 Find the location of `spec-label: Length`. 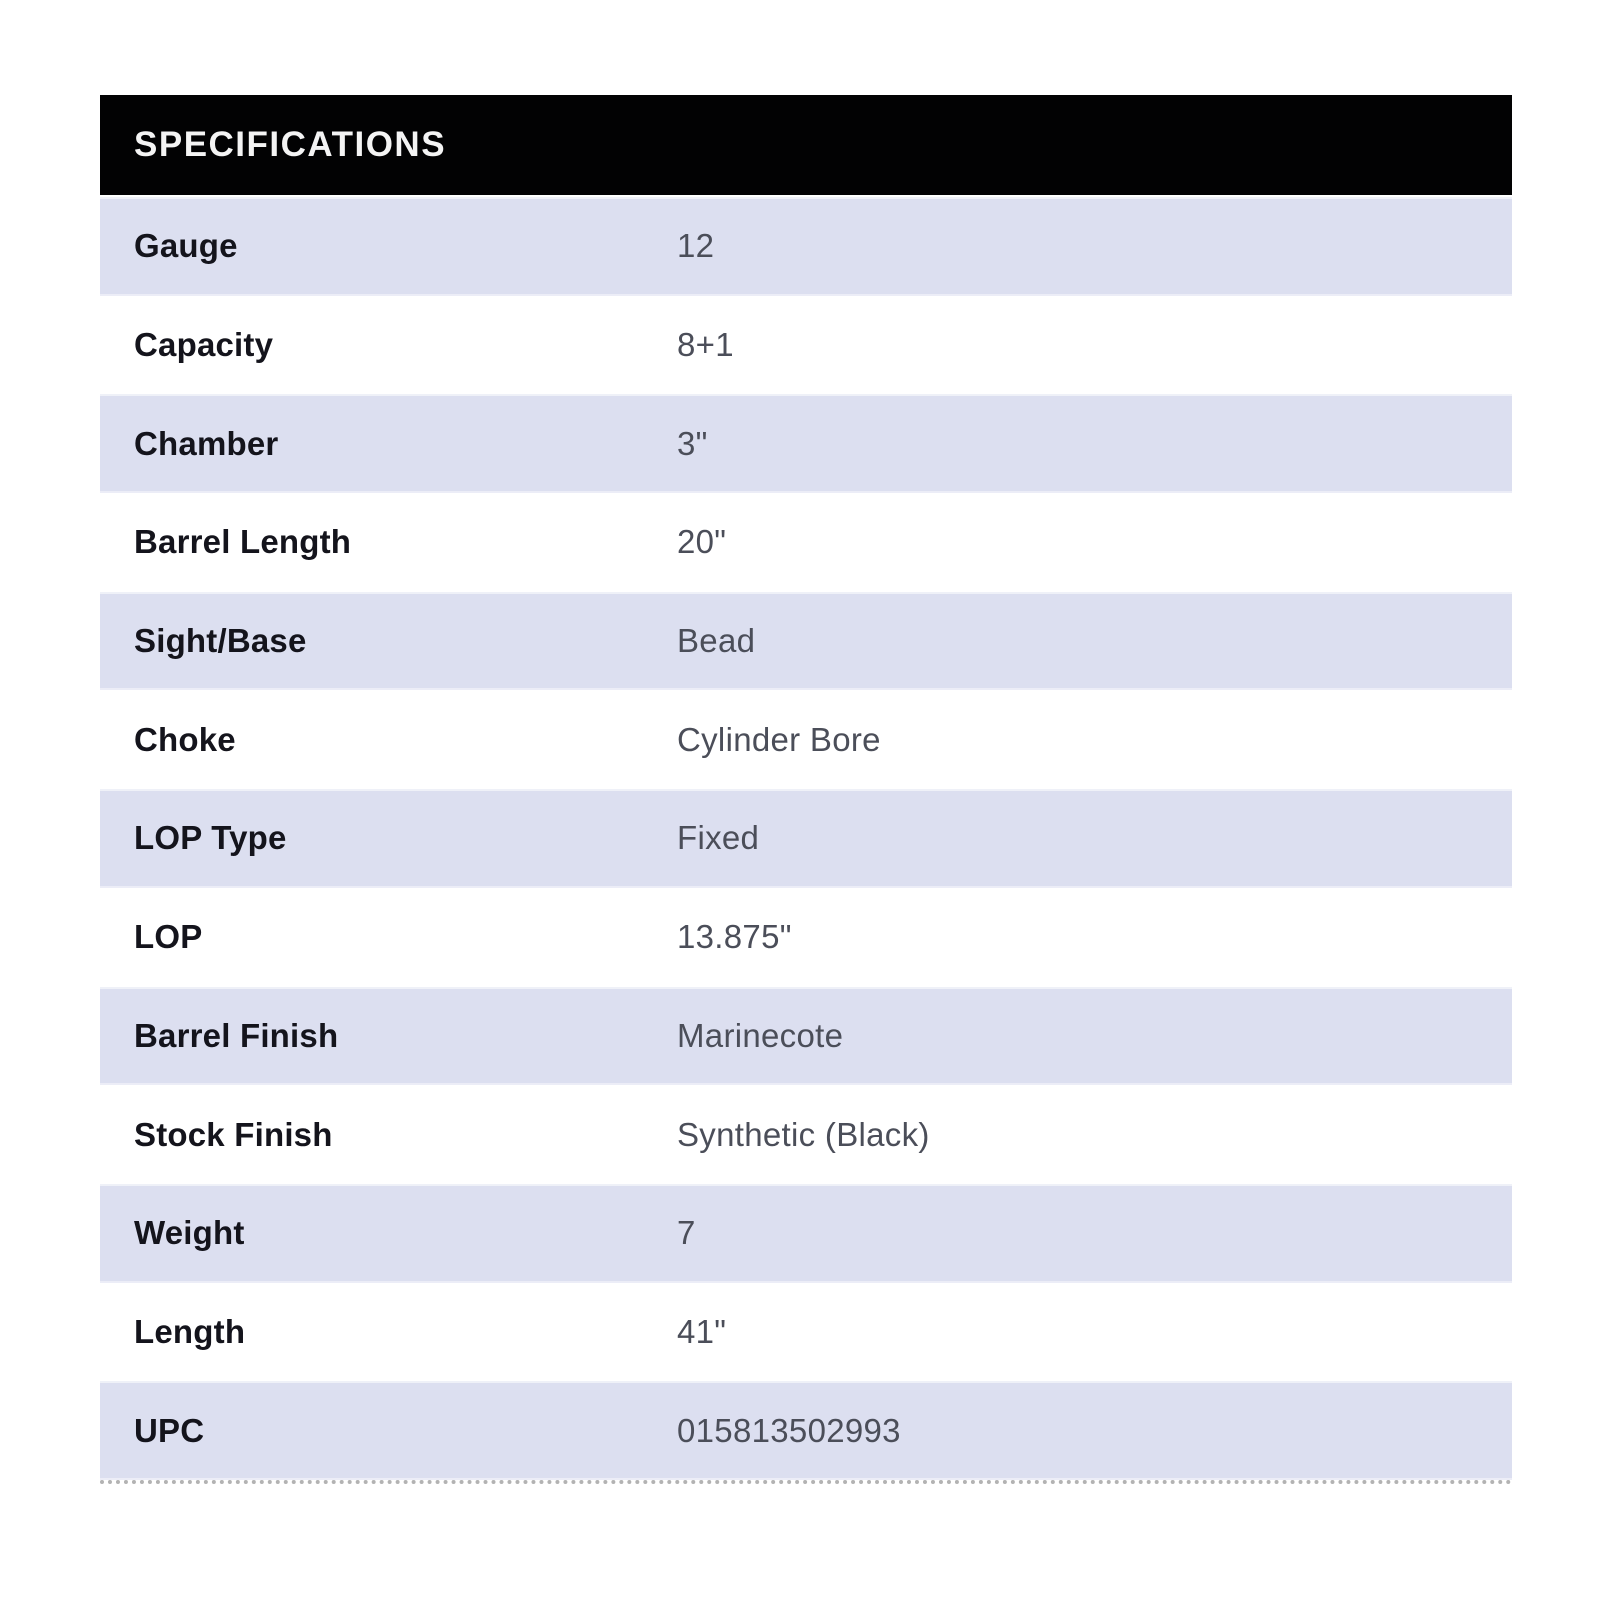

spec-label: Length is located at coordinates (190, 1331).